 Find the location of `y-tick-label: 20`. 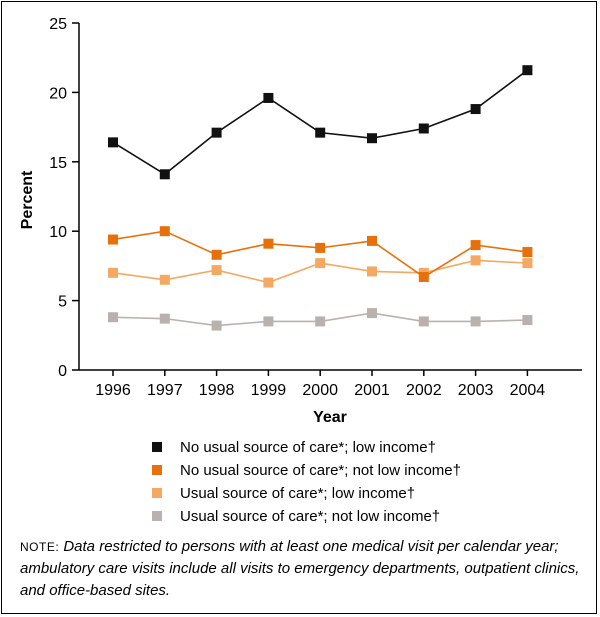

y-tick-label: 20 is located at coordinates (58, 93).